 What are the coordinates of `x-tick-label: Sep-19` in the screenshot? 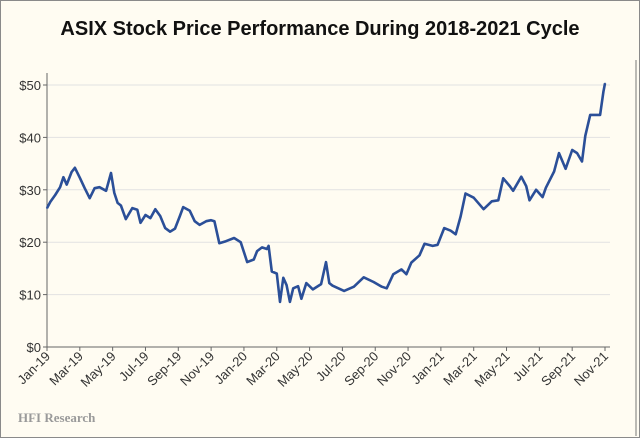 It's located at (164, 369).